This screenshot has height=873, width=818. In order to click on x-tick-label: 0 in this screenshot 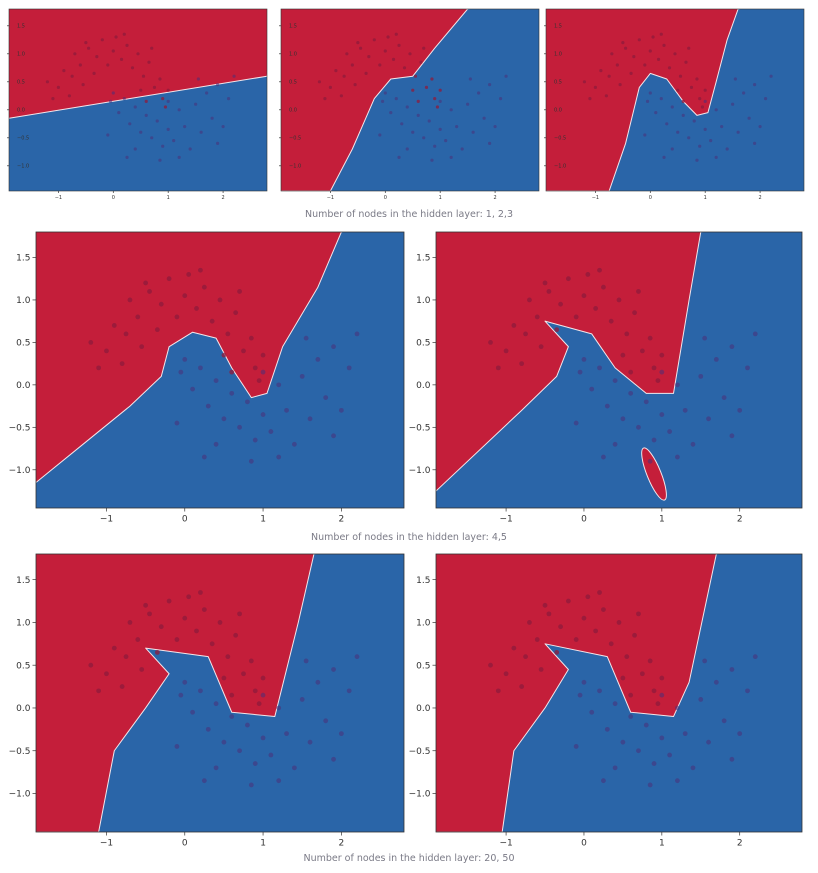, I will do `click(385, 198)`.